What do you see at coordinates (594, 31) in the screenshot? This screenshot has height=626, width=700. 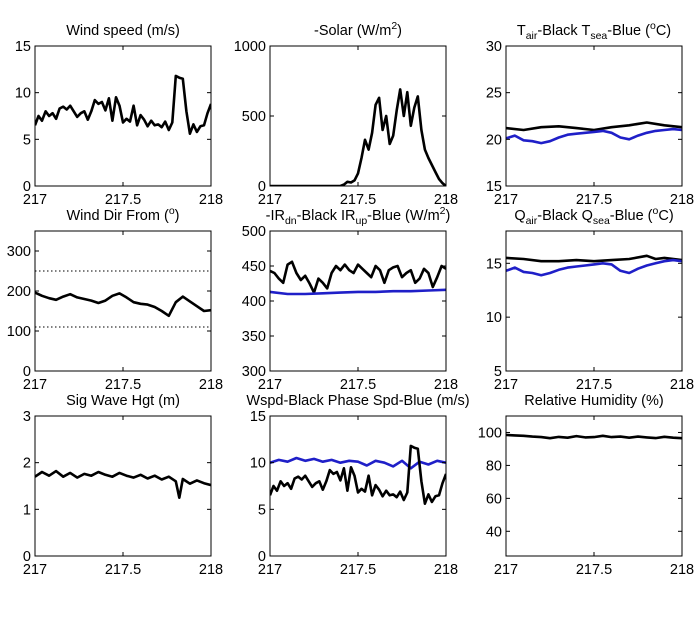 I see `subplot-title: Tair-Black Tsea-Blue (oC)` at bounding box center [594, 31].